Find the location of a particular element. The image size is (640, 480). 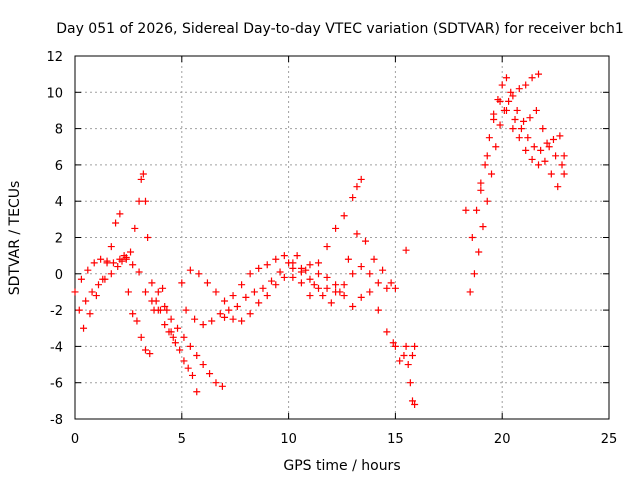

y-tick-label: 12 is located at coordinates (54, 57).